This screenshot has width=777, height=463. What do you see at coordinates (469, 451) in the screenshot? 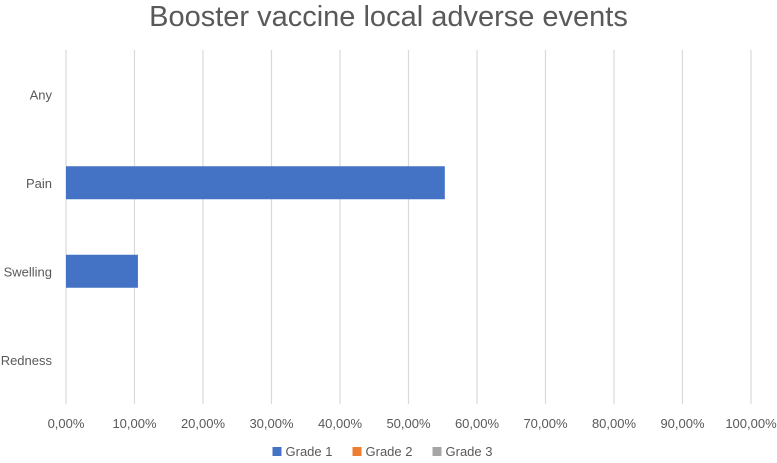
I see `legend-label: Grade 3` at bounding box center [469, 451].